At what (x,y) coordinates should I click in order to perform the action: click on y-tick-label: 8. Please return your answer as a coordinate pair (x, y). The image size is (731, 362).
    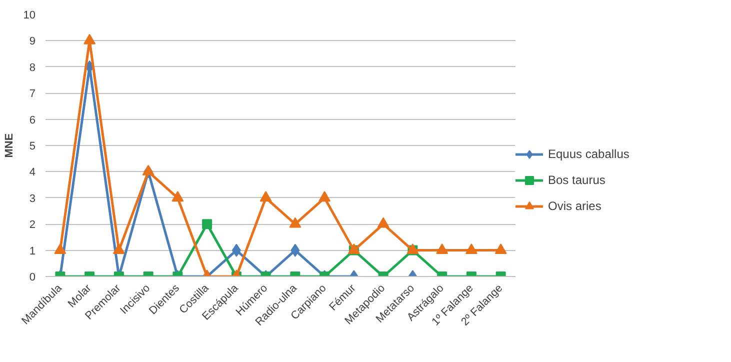
    Looking at the image, I should click on (32, 68).